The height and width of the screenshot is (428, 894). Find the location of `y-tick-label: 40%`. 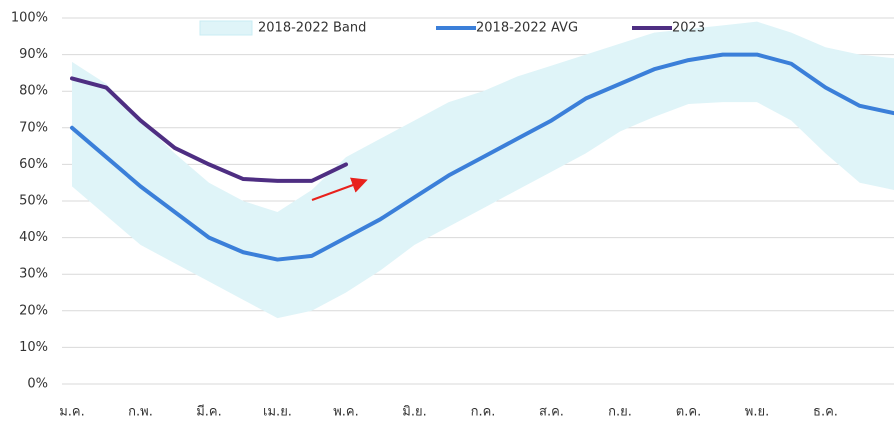

y-tick-label: 40% is located at coordinates (33, 237).